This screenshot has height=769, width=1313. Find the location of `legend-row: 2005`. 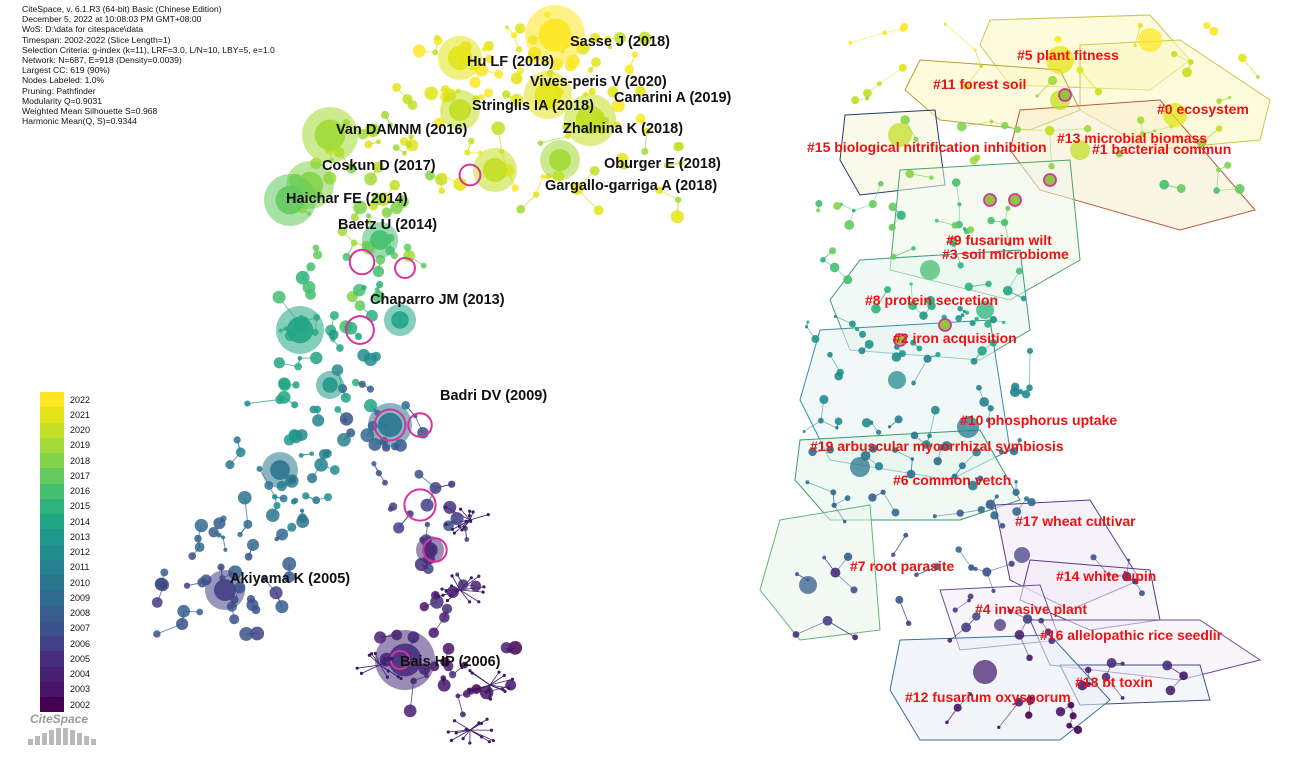

legend-row: 2005 is located at coordinates (65, 658).